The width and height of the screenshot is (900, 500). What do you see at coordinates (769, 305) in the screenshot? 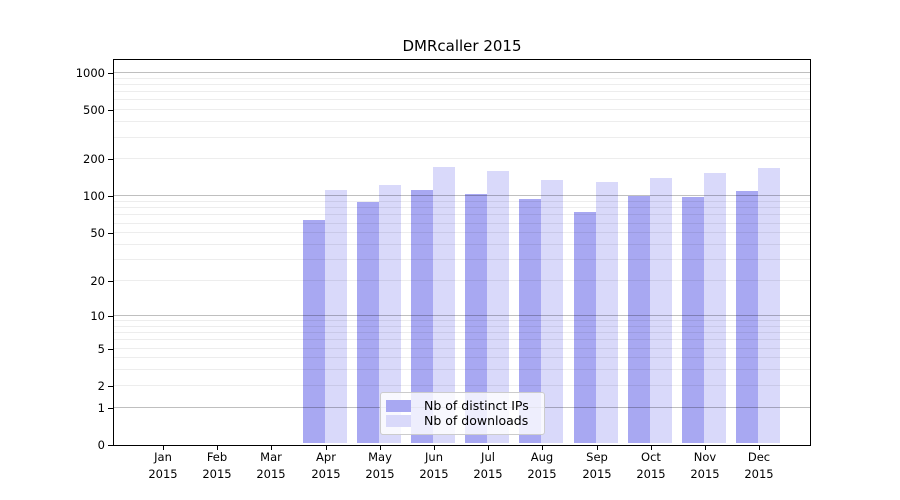
I see `bar-downloads-dec` at bounding box center [769, 305].